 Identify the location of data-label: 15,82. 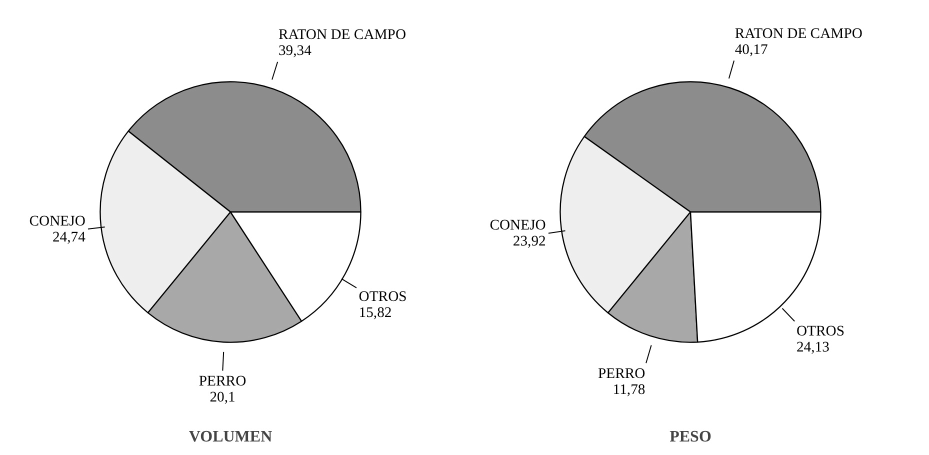
(375, 313).